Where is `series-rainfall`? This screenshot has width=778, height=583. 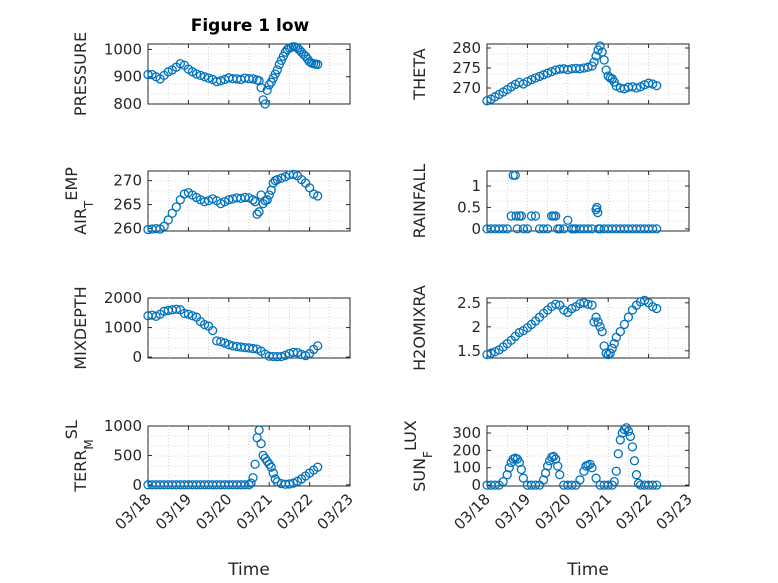 series-rainfall is located at coordinates (572, 202).